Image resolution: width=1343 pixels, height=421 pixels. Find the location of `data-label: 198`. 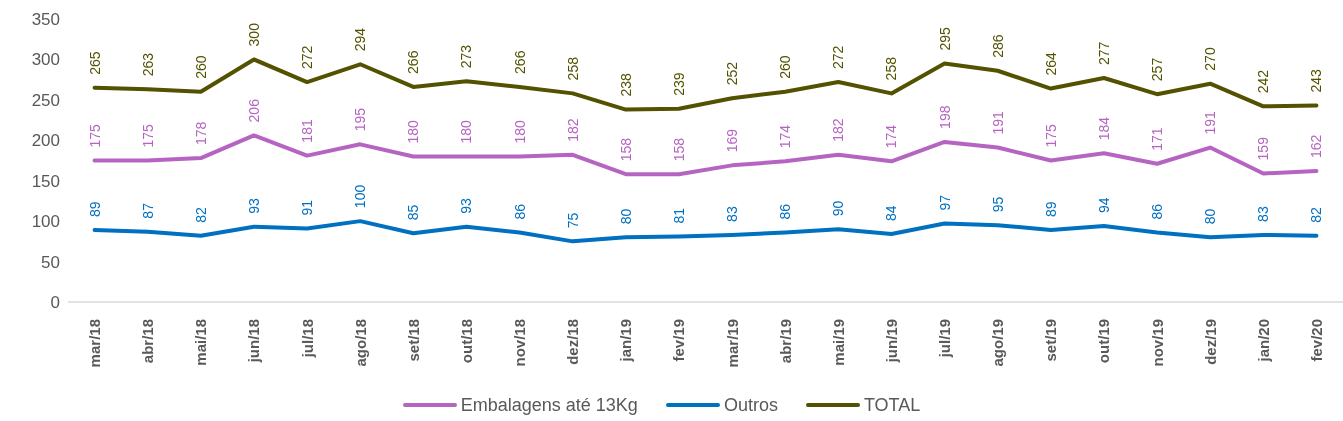

data-label: 198 is located at coordinates (944, 117).